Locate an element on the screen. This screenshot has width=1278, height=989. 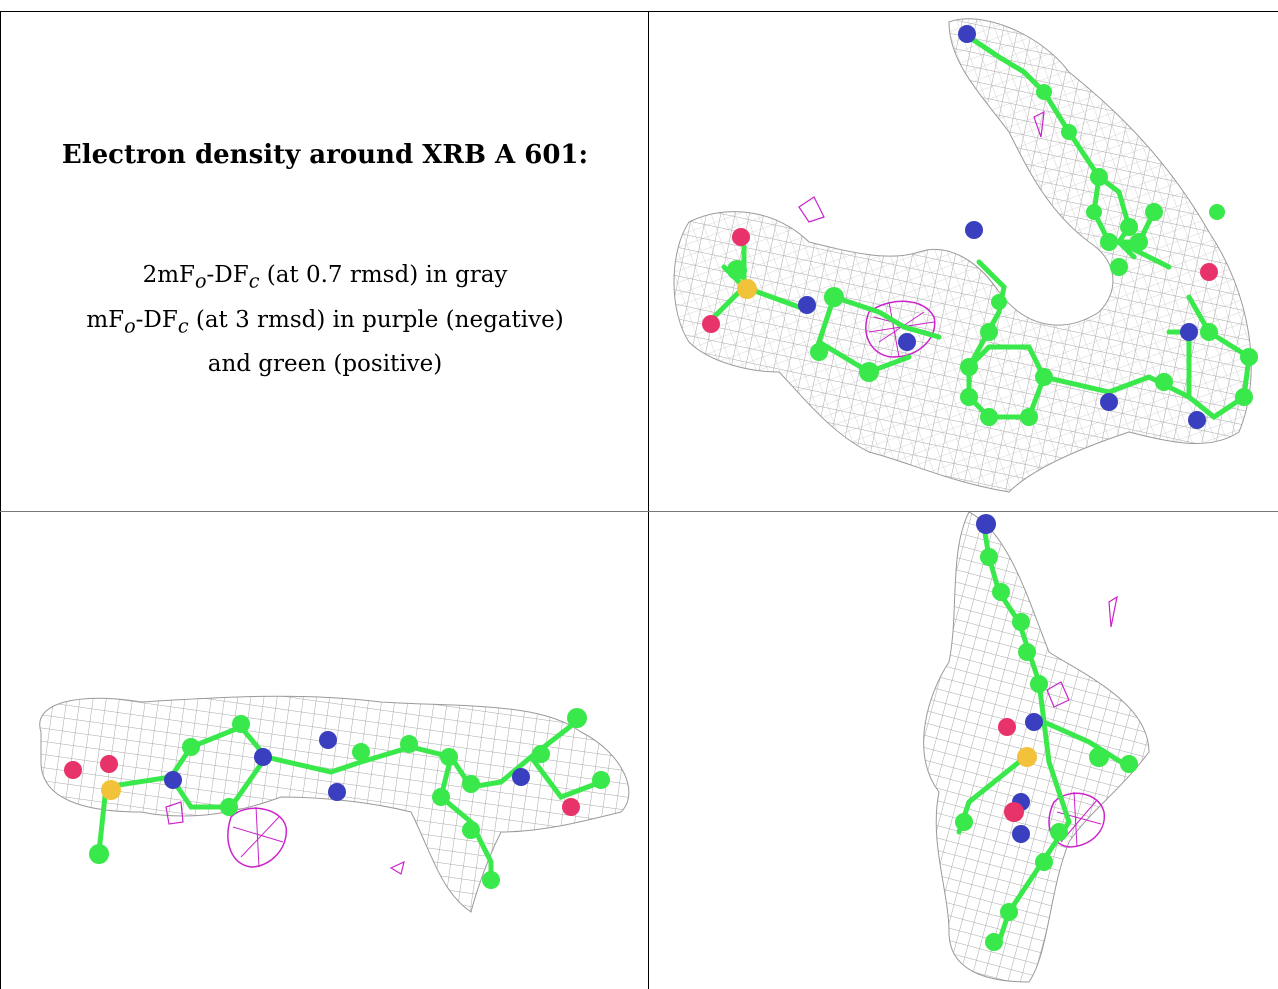
caption-title: Electron density around XRB A 601: is located at coordinates (325, 155).